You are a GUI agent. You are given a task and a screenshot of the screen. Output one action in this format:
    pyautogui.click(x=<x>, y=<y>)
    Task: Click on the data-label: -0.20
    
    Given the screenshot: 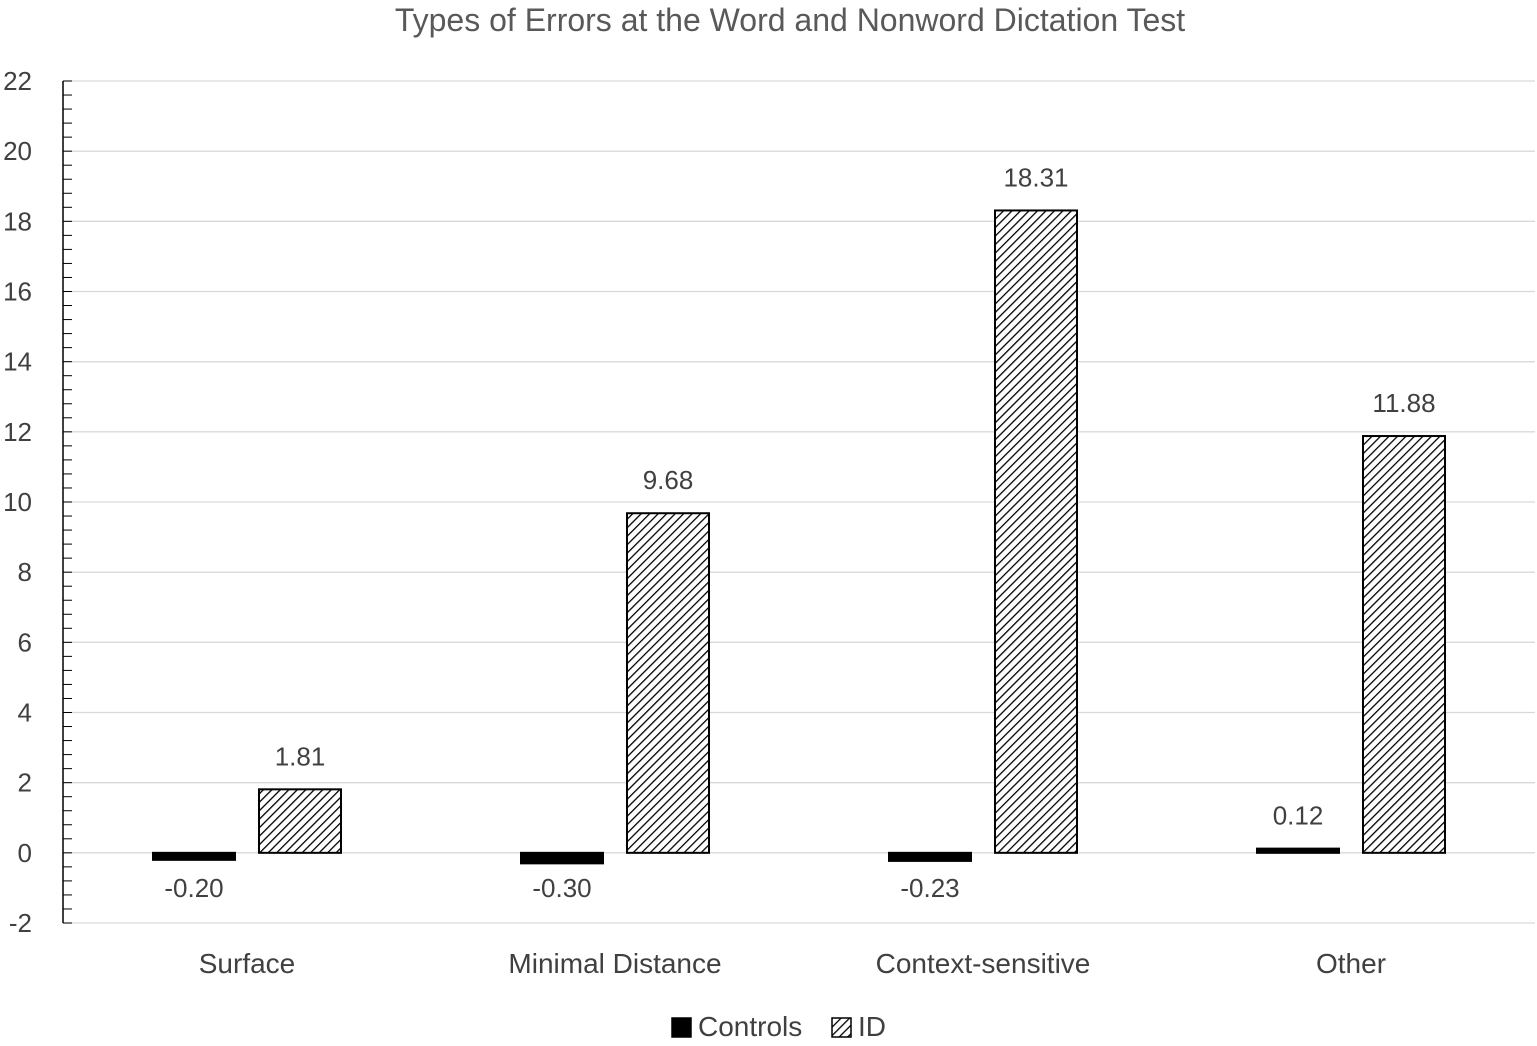 What is the action you would take?
    pyautogui.click(x=193, y=888)
    